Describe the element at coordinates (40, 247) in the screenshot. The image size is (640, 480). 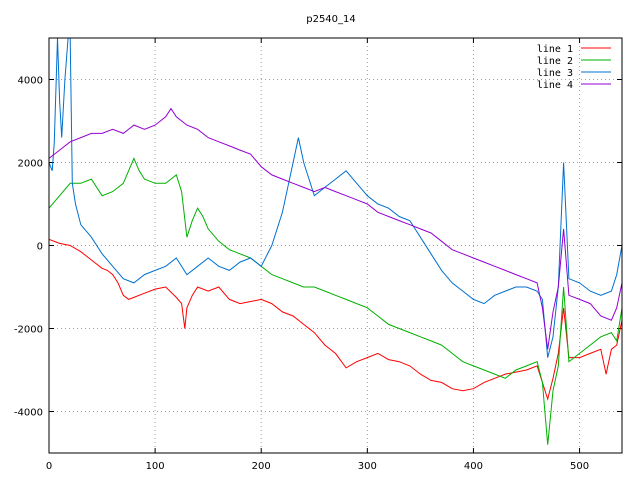
I see `y-tick-label: 0` at that location.